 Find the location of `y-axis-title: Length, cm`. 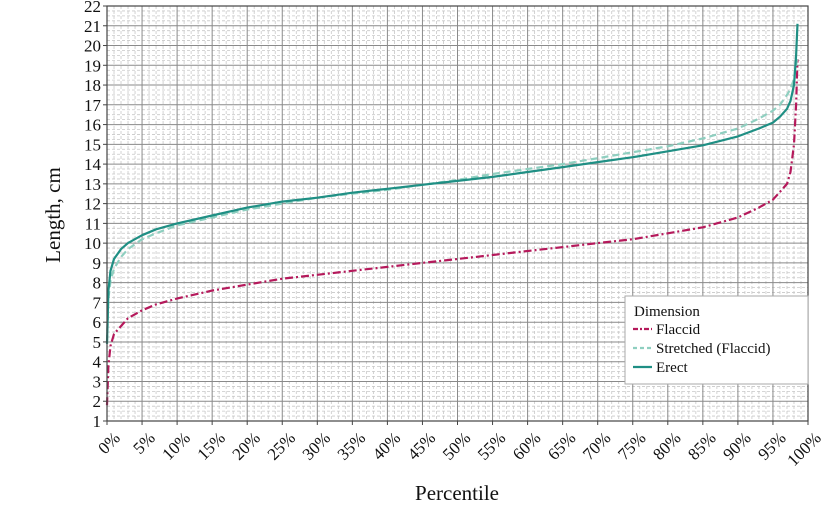

y-axis-title: Length, cm is located at coordinates (53, 215).